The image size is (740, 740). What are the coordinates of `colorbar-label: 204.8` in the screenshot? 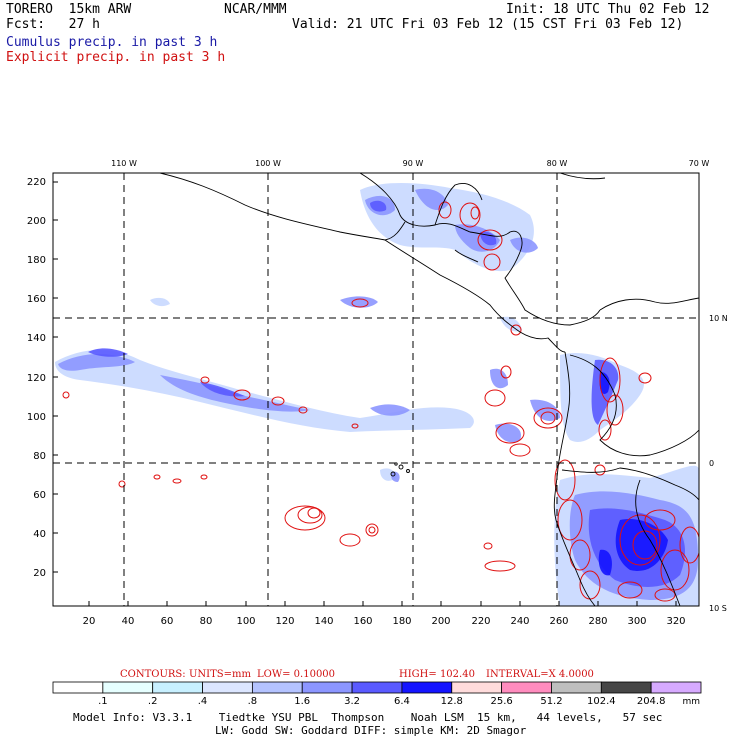 It's located at (651, 701).